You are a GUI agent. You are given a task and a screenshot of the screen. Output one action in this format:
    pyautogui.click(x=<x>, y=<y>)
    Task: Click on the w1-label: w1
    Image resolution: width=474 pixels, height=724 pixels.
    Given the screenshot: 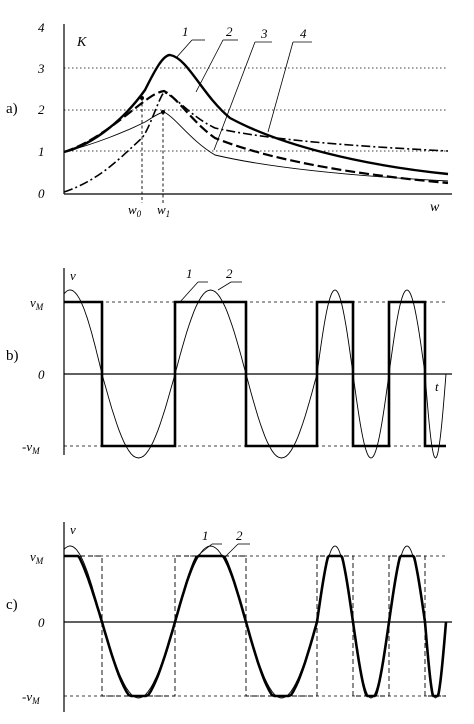 What is the action you would take?
    pyautogui.click(x=163, y=210)
    